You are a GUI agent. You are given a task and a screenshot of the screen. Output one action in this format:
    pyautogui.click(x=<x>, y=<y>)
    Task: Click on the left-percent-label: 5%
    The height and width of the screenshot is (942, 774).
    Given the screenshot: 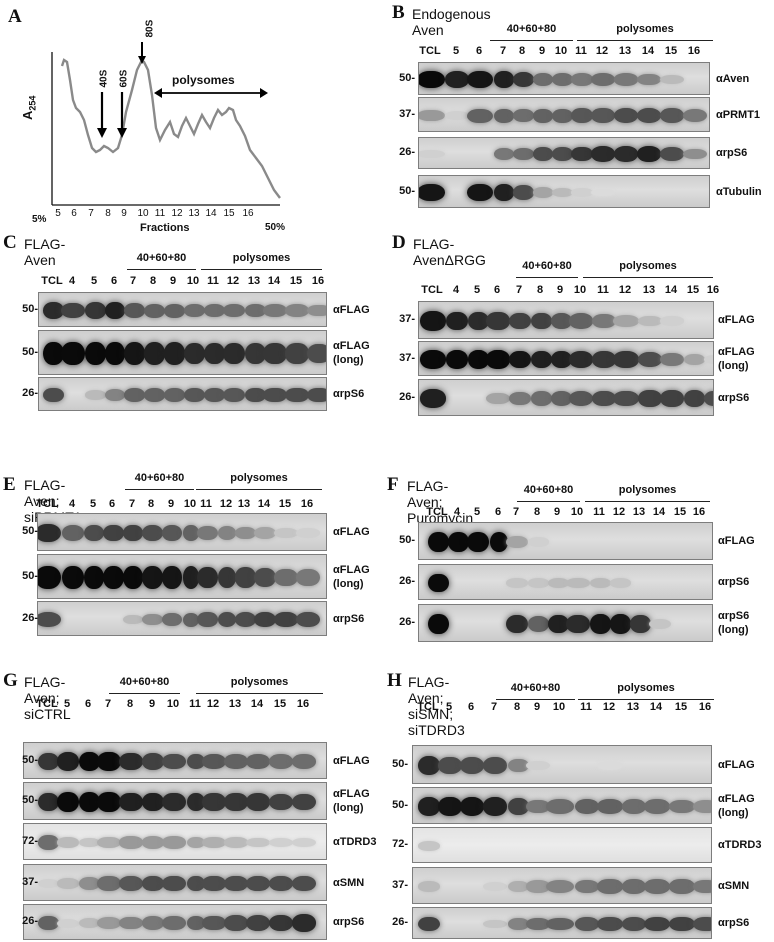 What is the action you would take?
    pyautogui.click(x=39, y=219)
    